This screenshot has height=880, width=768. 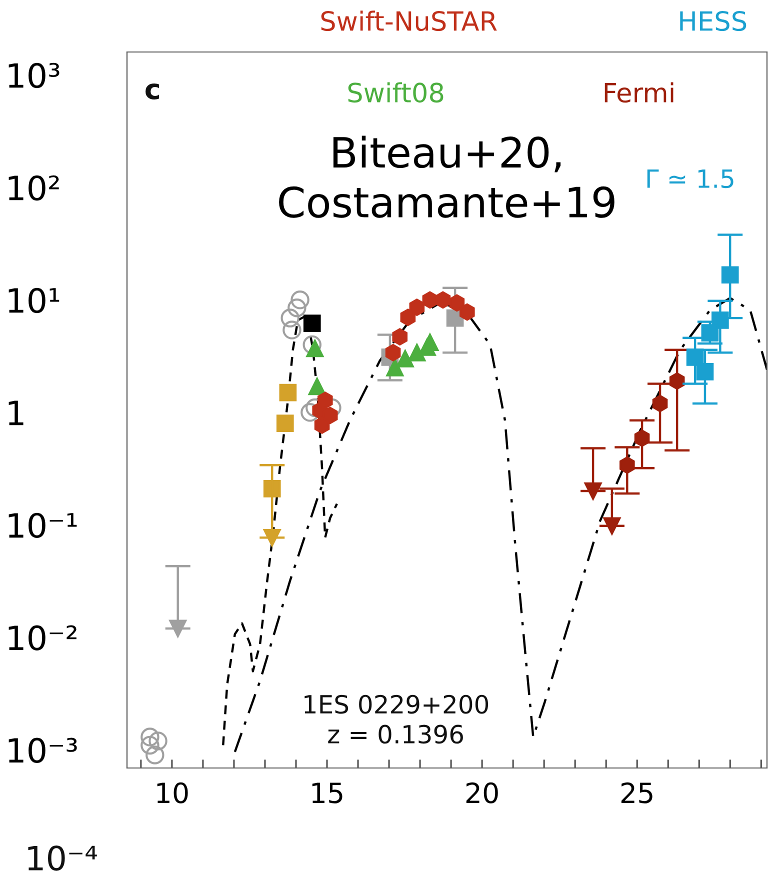 What do you see at coordinates (636, 793) in the screenshot?
I see `x-tick-label: 25` at bounding box center [636, 793].